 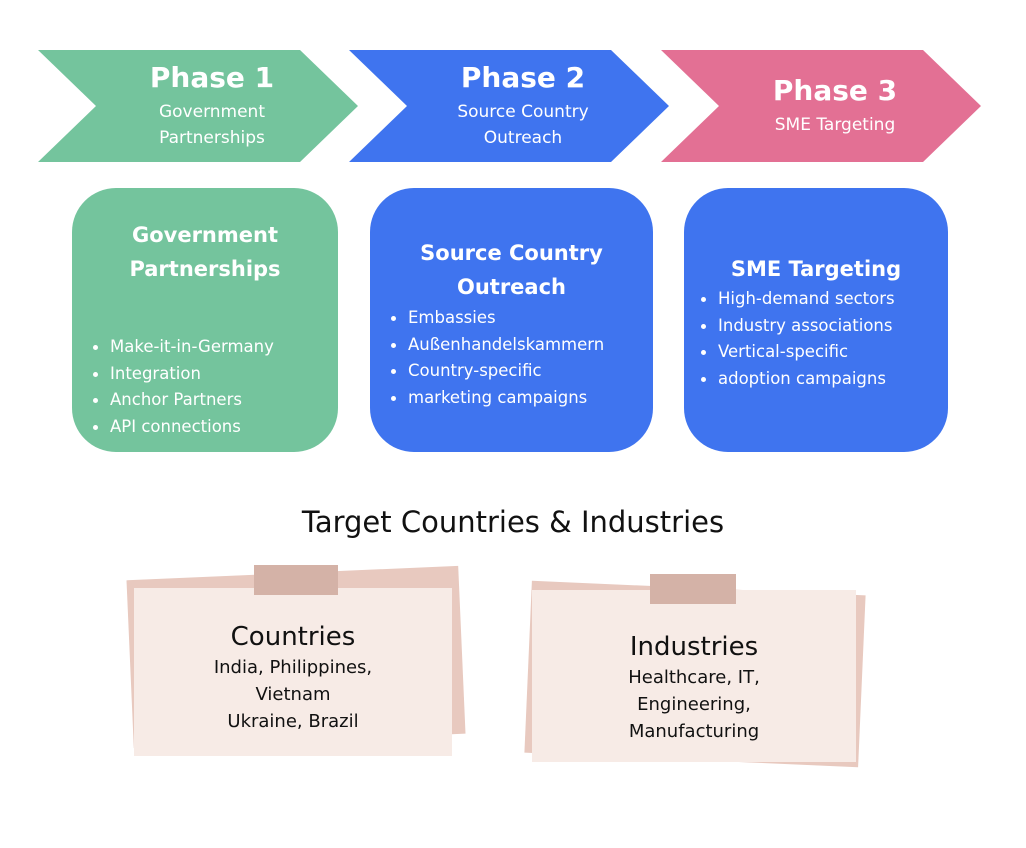 I want to click on list-item: Außenhandelskammern, so click(x=520, y=345).